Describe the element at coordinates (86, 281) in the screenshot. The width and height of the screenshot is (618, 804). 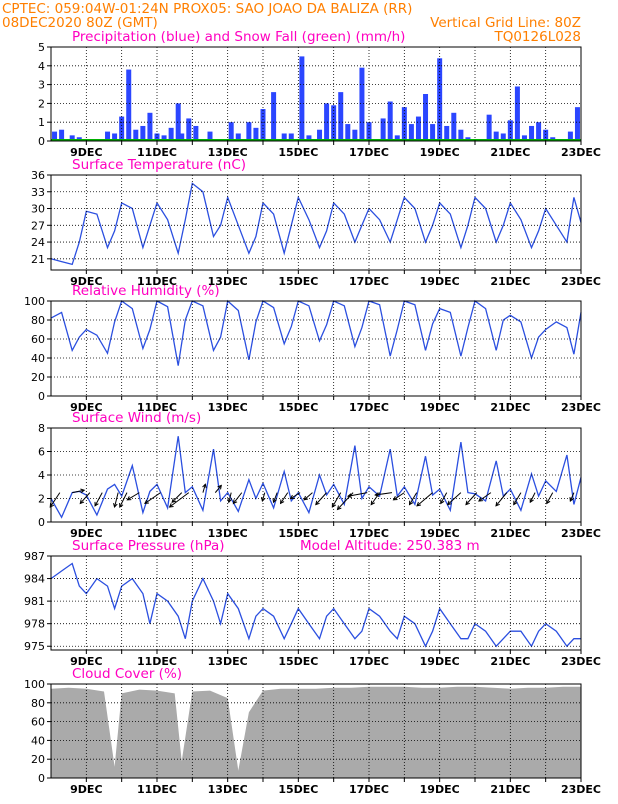
I see `temp-xtick-label: 9DEC` at that location.